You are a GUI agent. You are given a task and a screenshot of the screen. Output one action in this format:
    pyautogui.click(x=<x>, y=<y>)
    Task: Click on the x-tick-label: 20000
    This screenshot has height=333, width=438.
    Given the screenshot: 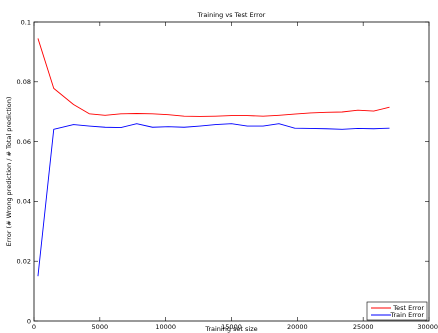 What is the action you would take?
    pyautogui.click(x=297, y=327)
    